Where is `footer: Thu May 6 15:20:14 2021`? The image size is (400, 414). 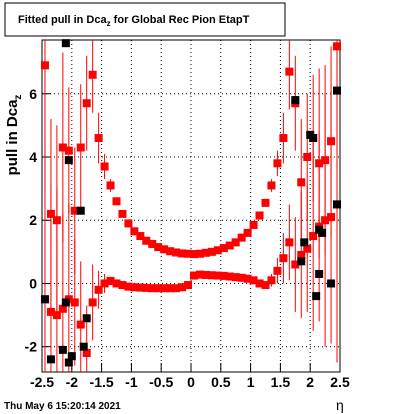
footer: Thu May 6 15:20:14 2021 is located at coordinates (62, 406).